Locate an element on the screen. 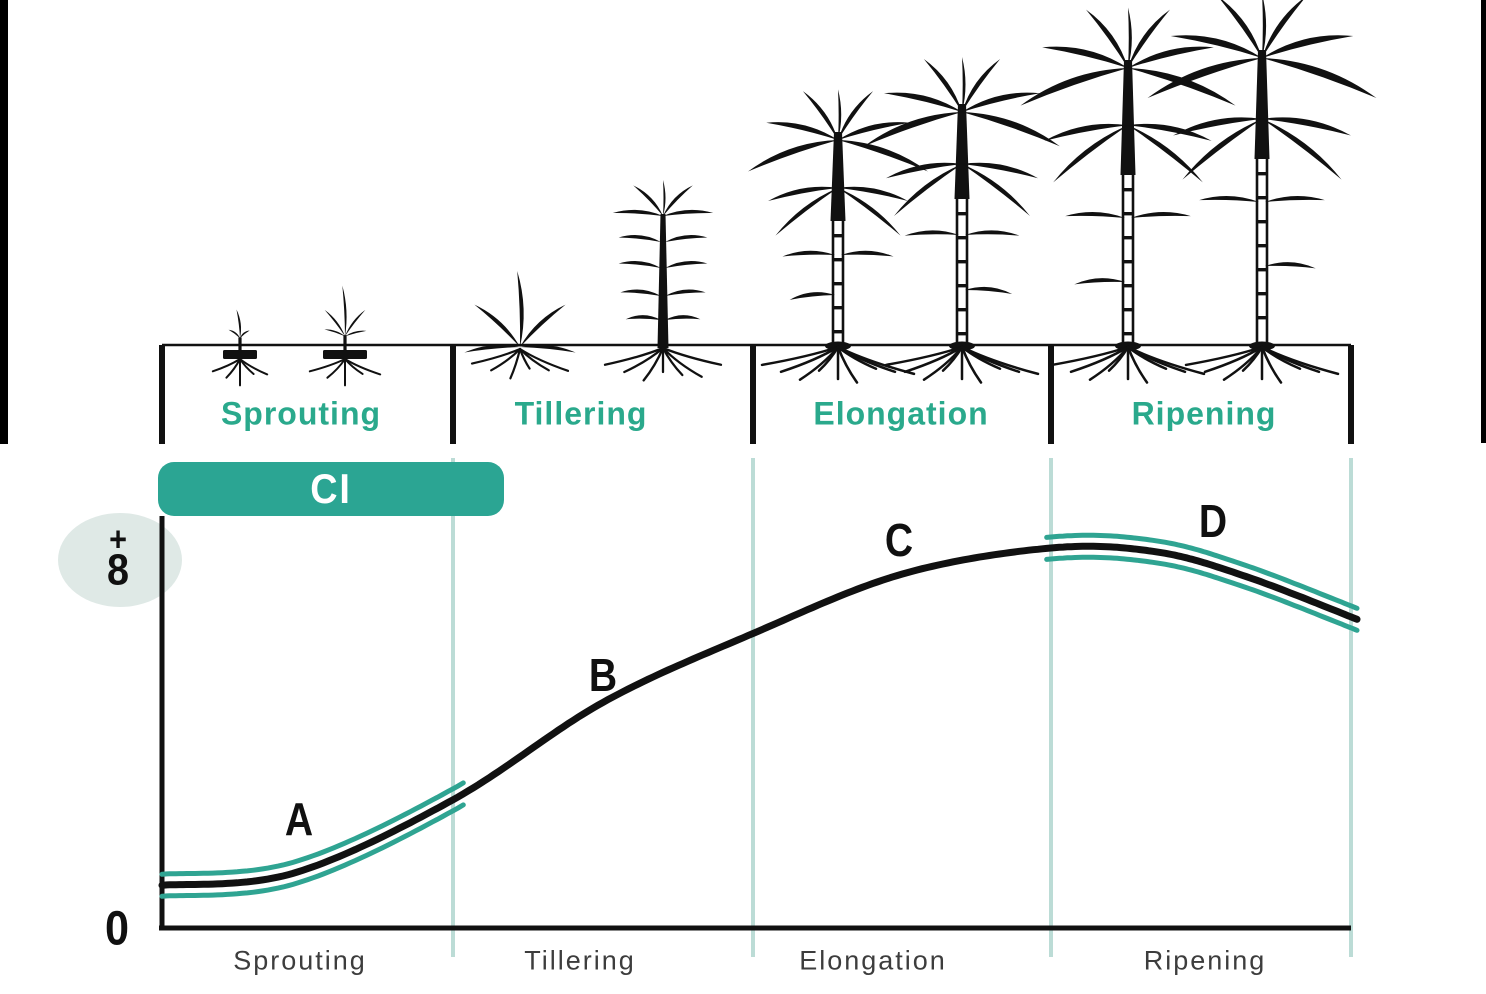  y-max-highlight is located at coordinates (120, 560).